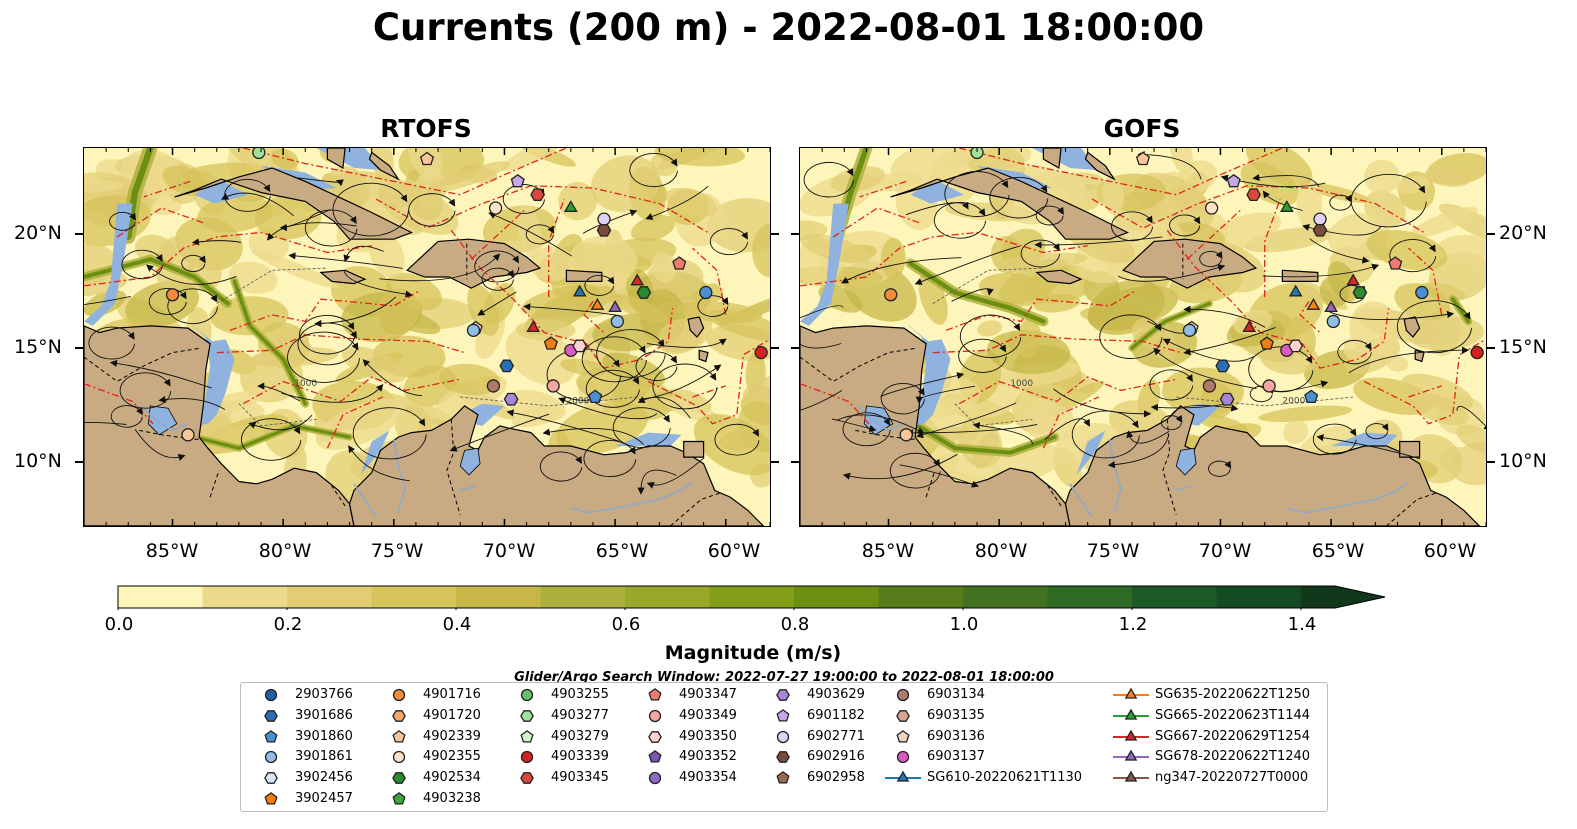 The width and height of the screenshot is (1577, 829). Describe the element at coordinates (859, 365) in the screenshot. I see `country-border` at that location.